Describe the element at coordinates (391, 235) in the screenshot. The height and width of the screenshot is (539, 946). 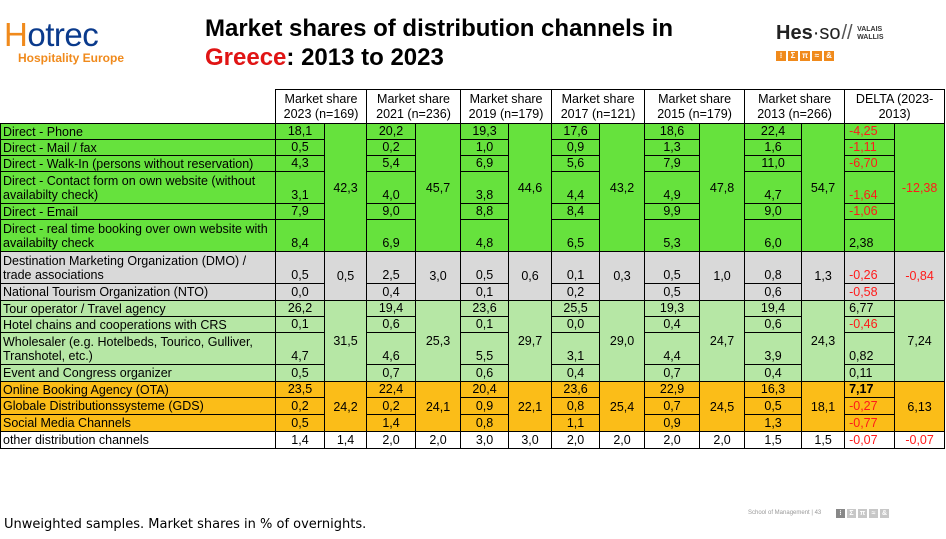
I see `share-cell: 6,9` at that location.